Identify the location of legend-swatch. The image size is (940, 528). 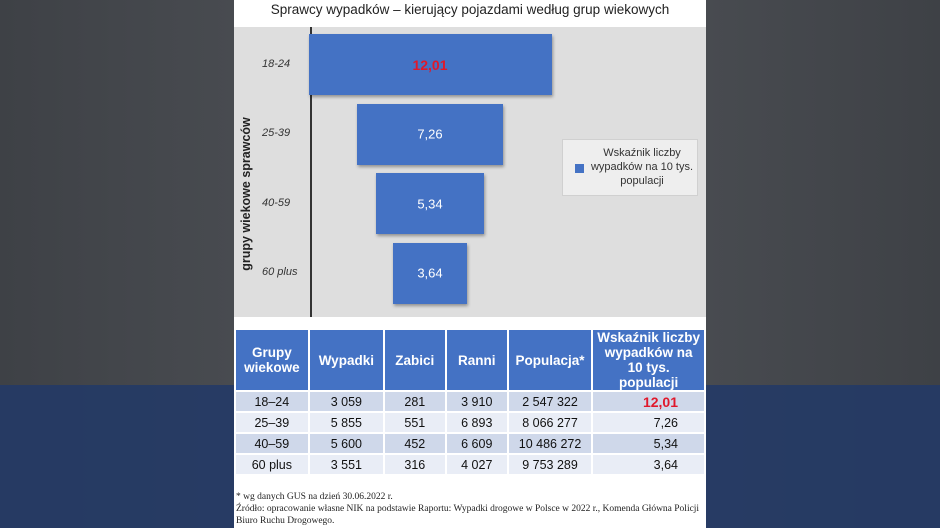
(579, 168).